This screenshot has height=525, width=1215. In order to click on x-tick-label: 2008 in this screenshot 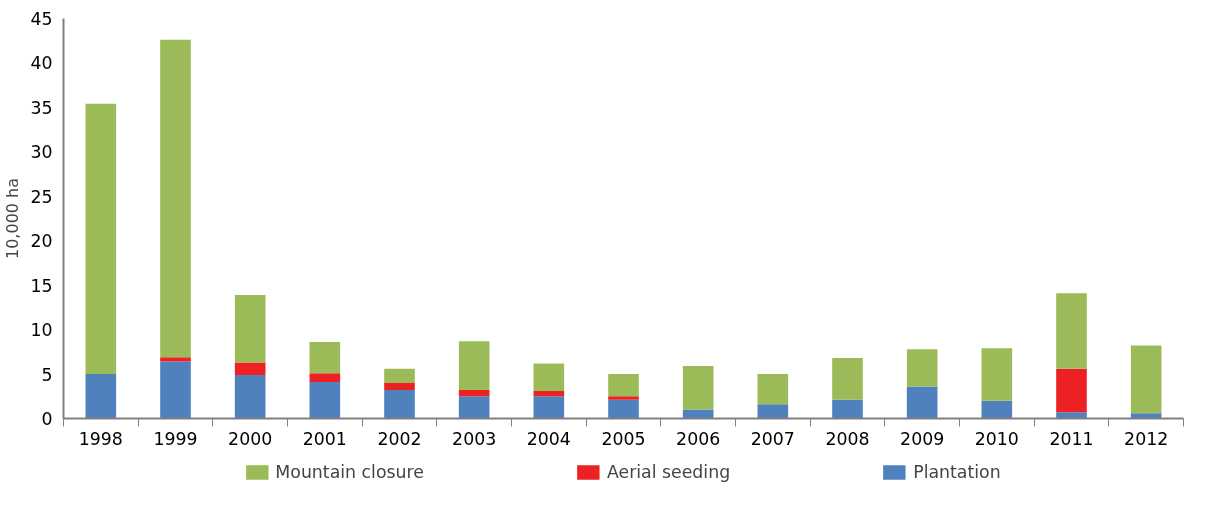, I will do `click(847, 438)`.